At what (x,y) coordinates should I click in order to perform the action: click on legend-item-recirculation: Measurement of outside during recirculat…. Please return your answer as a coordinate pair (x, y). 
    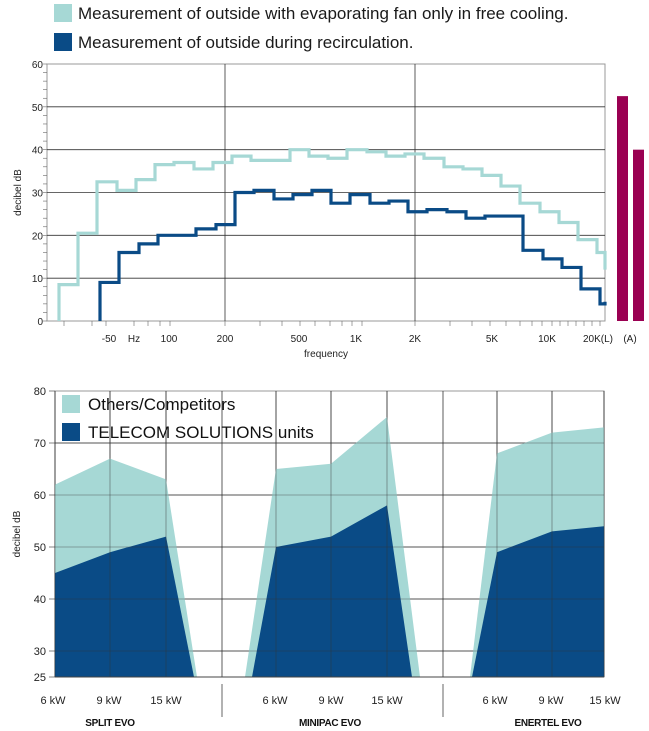
    Looking at the image, I should click on (233, 43).